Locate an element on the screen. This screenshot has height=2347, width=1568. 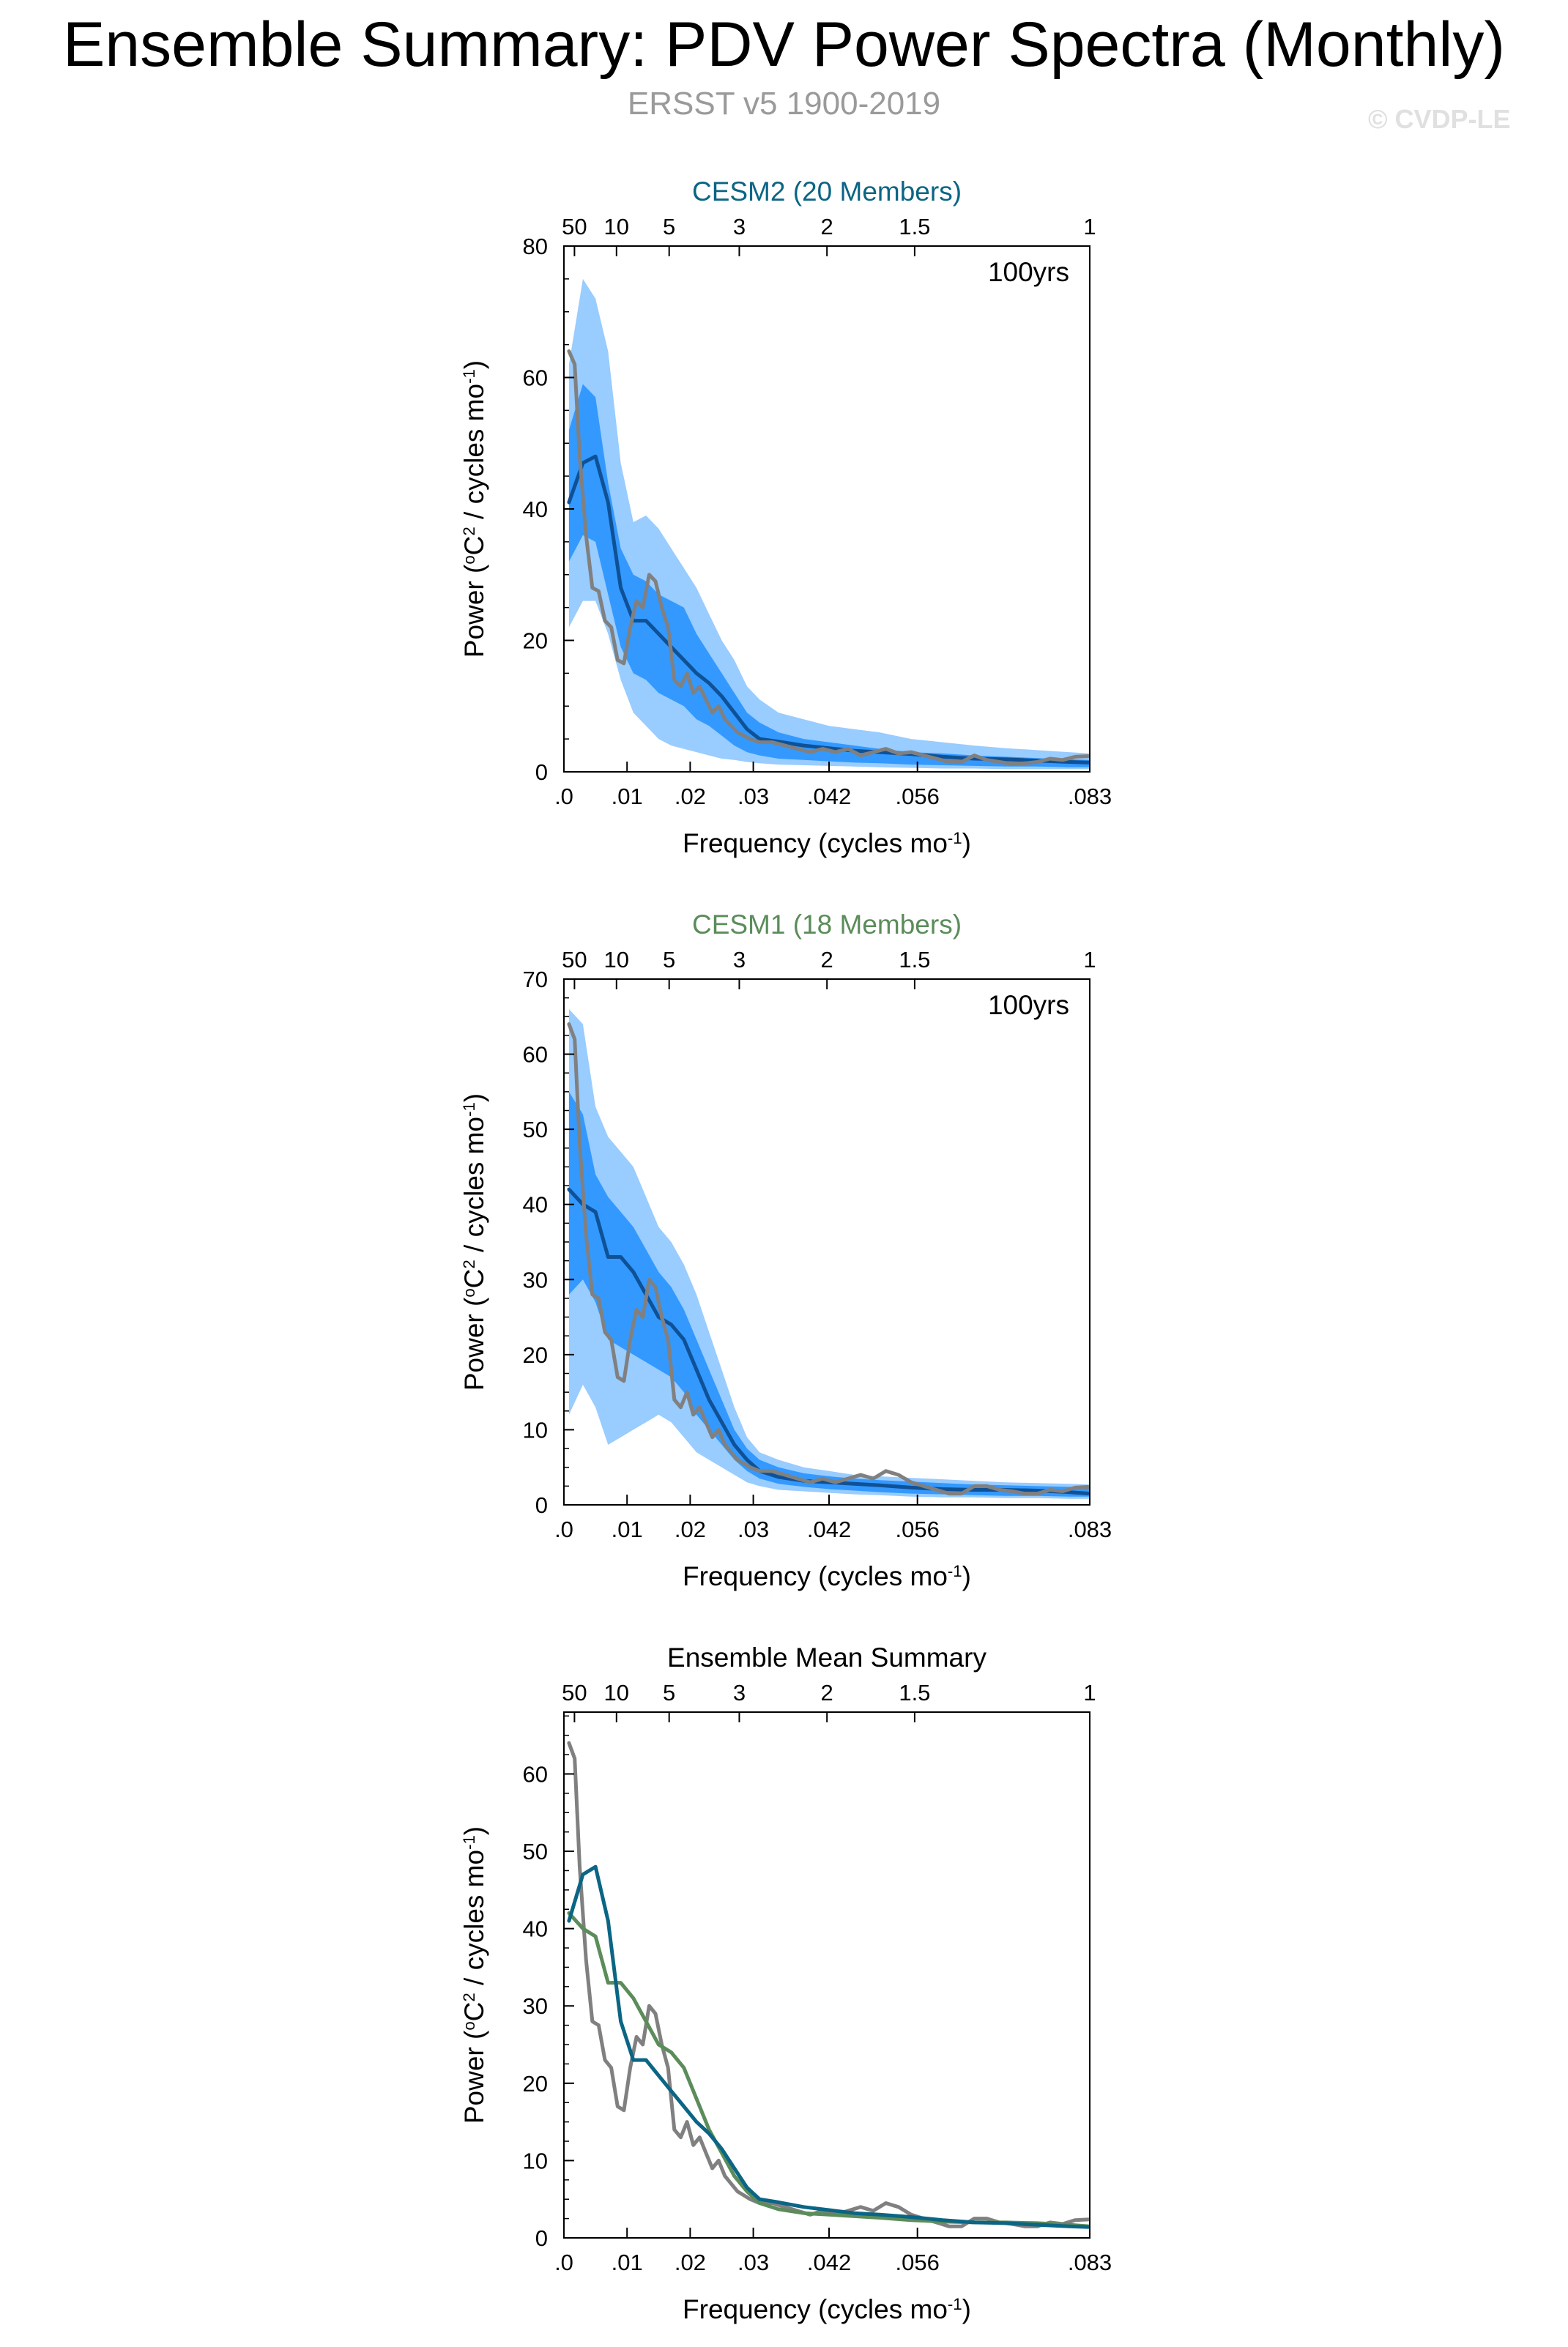
y-tick-label: 80 is located at coordinates (535, 246).